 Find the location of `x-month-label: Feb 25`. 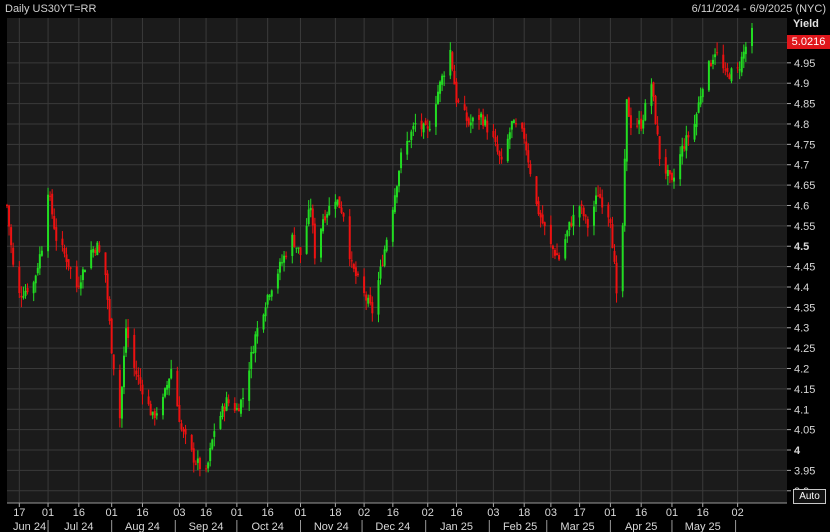

x-month-label: Feb 25 is located at coordinates (520, 526).